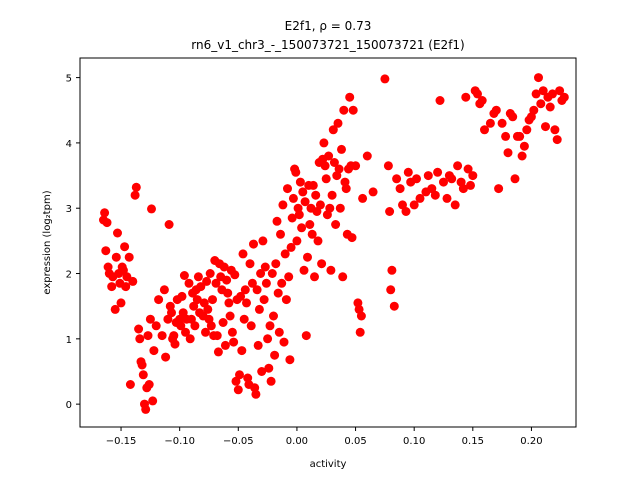  What do you see at coordinates (69, 405) in the screenshot?
I see `y-tick-label: 0` at bounding box center [69, 405].